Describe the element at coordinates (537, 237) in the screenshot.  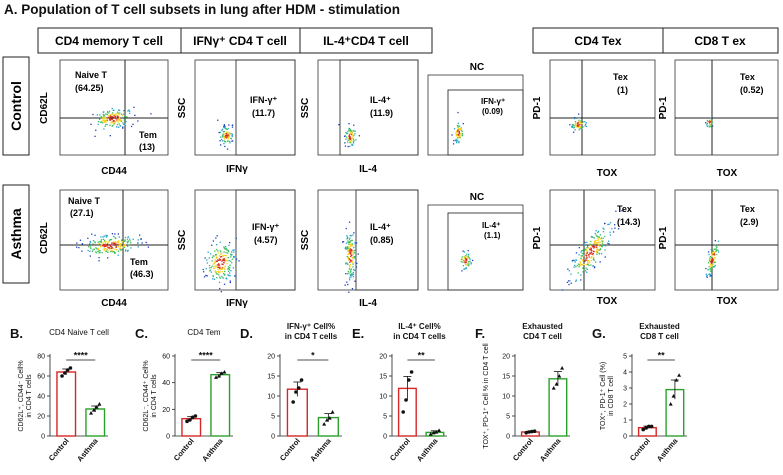
I see `axis-y-pd1: PD-1` at that location.